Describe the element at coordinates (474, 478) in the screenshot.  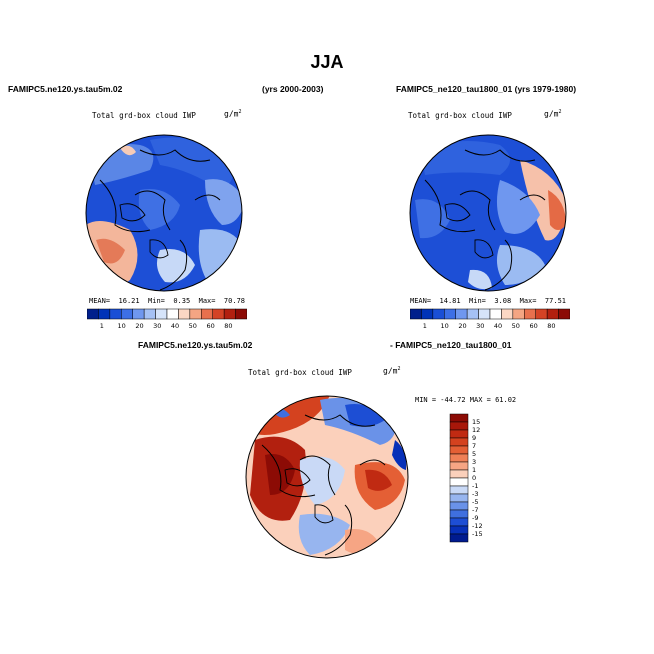
I see `colorbar-tick-label: 0` at that location.